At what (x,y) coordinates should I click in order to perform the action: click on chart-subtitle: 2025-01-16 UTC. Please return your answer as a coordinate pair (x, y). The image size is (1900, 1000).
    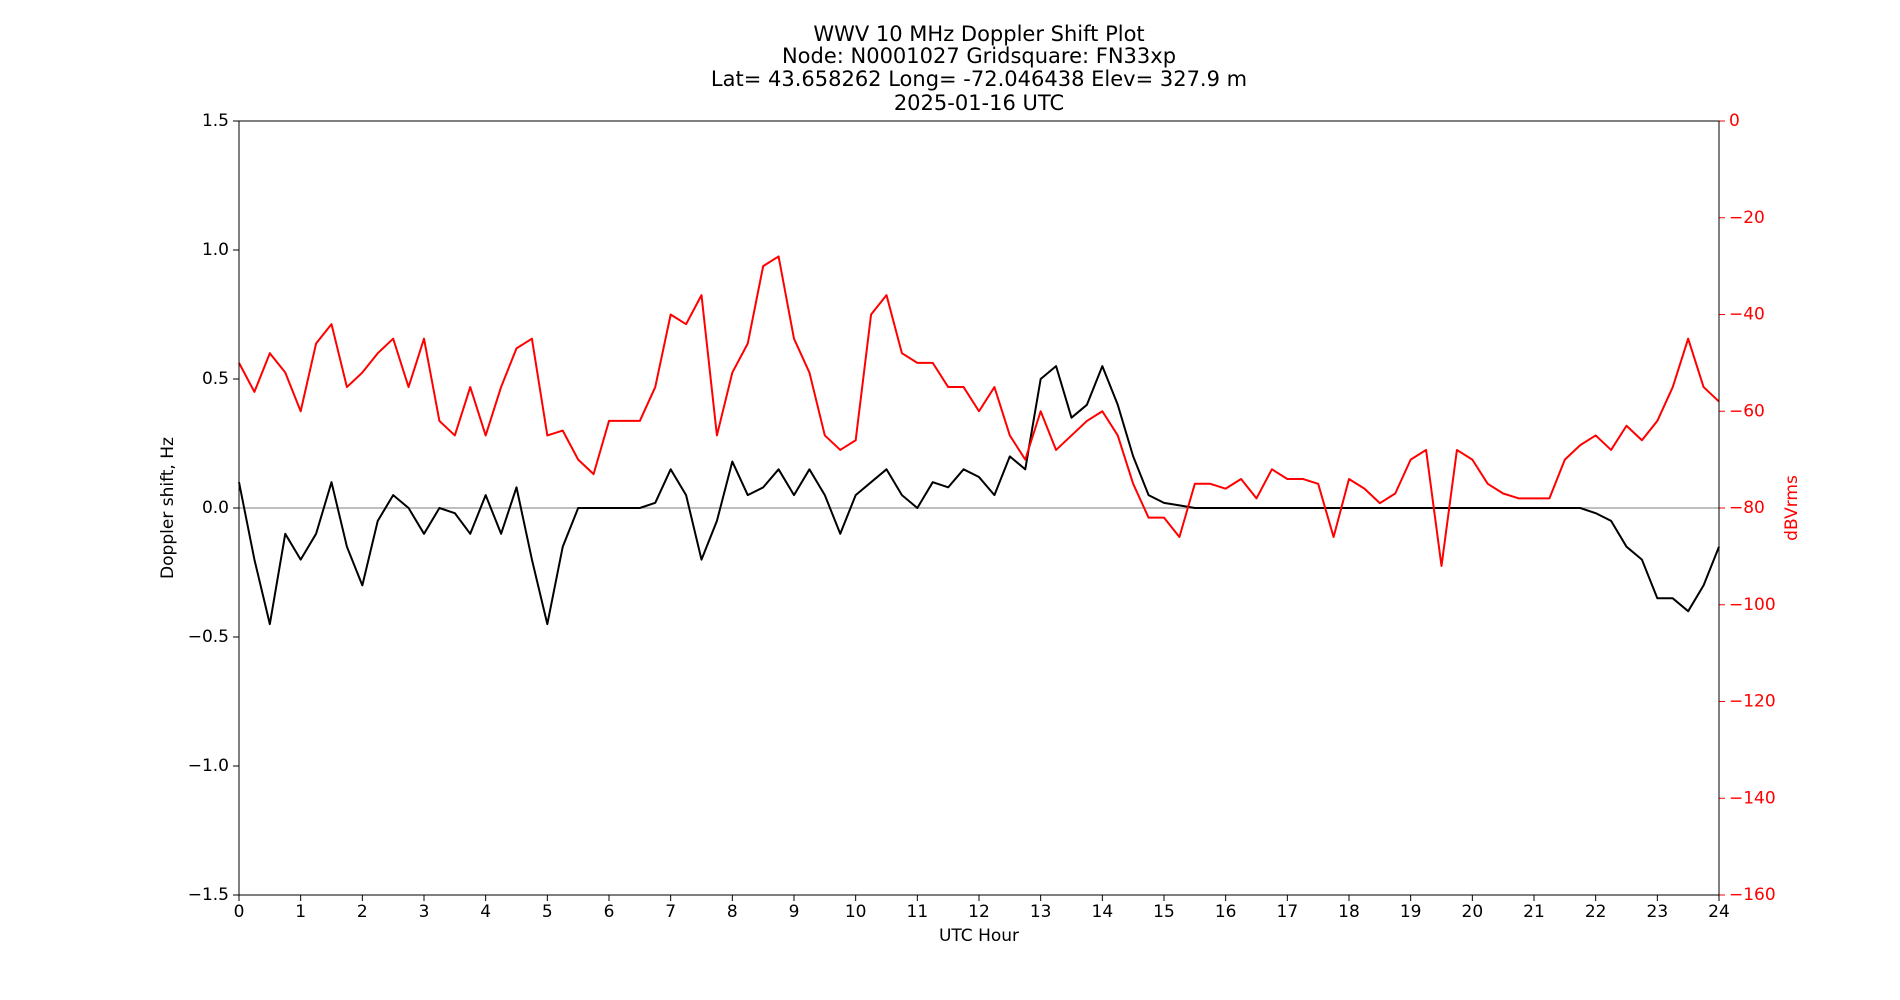
    Looking at the image, I should click on (979, 103).